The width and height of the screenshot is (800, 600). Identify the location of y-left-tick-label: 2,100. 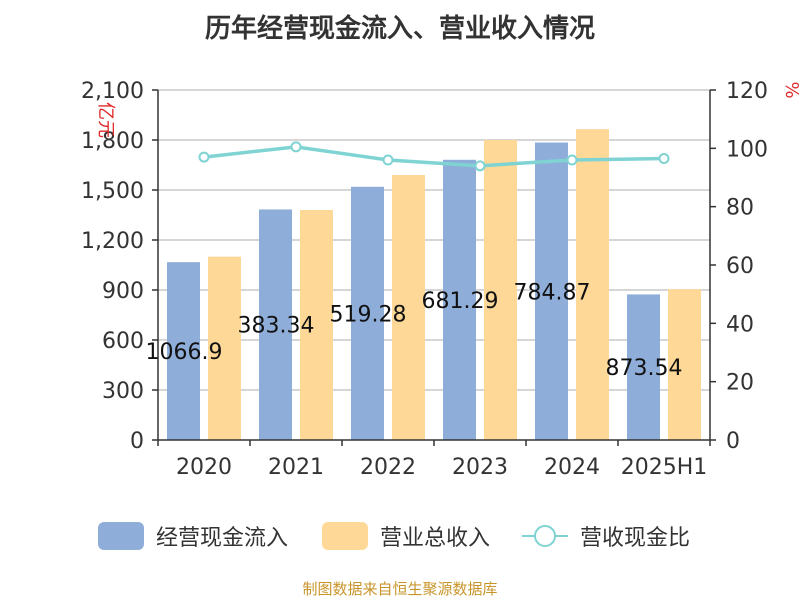
(112, 91).